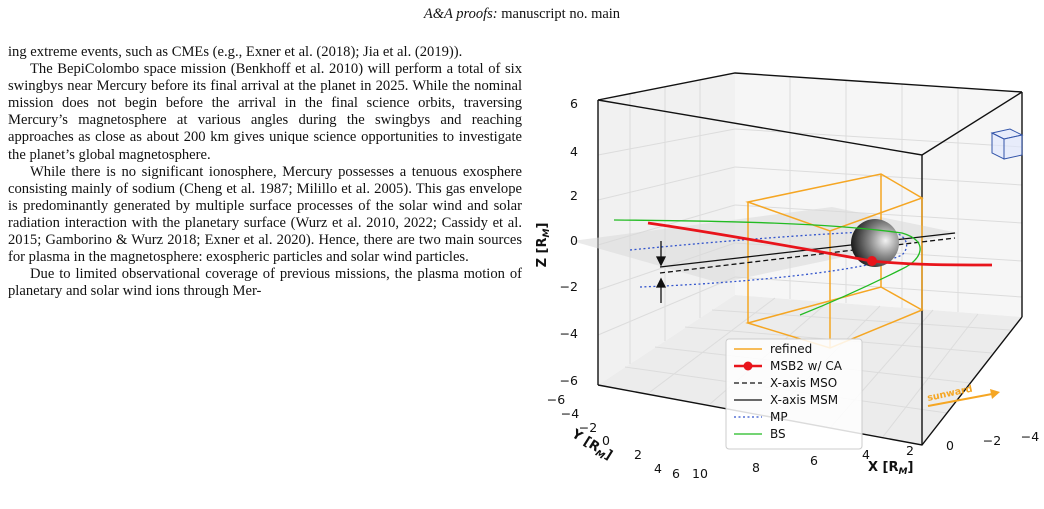  What do you see at coordinates (992, 440) in the screenshot?
I see `x-tick-label: −2` at bounding box center [992, 440].